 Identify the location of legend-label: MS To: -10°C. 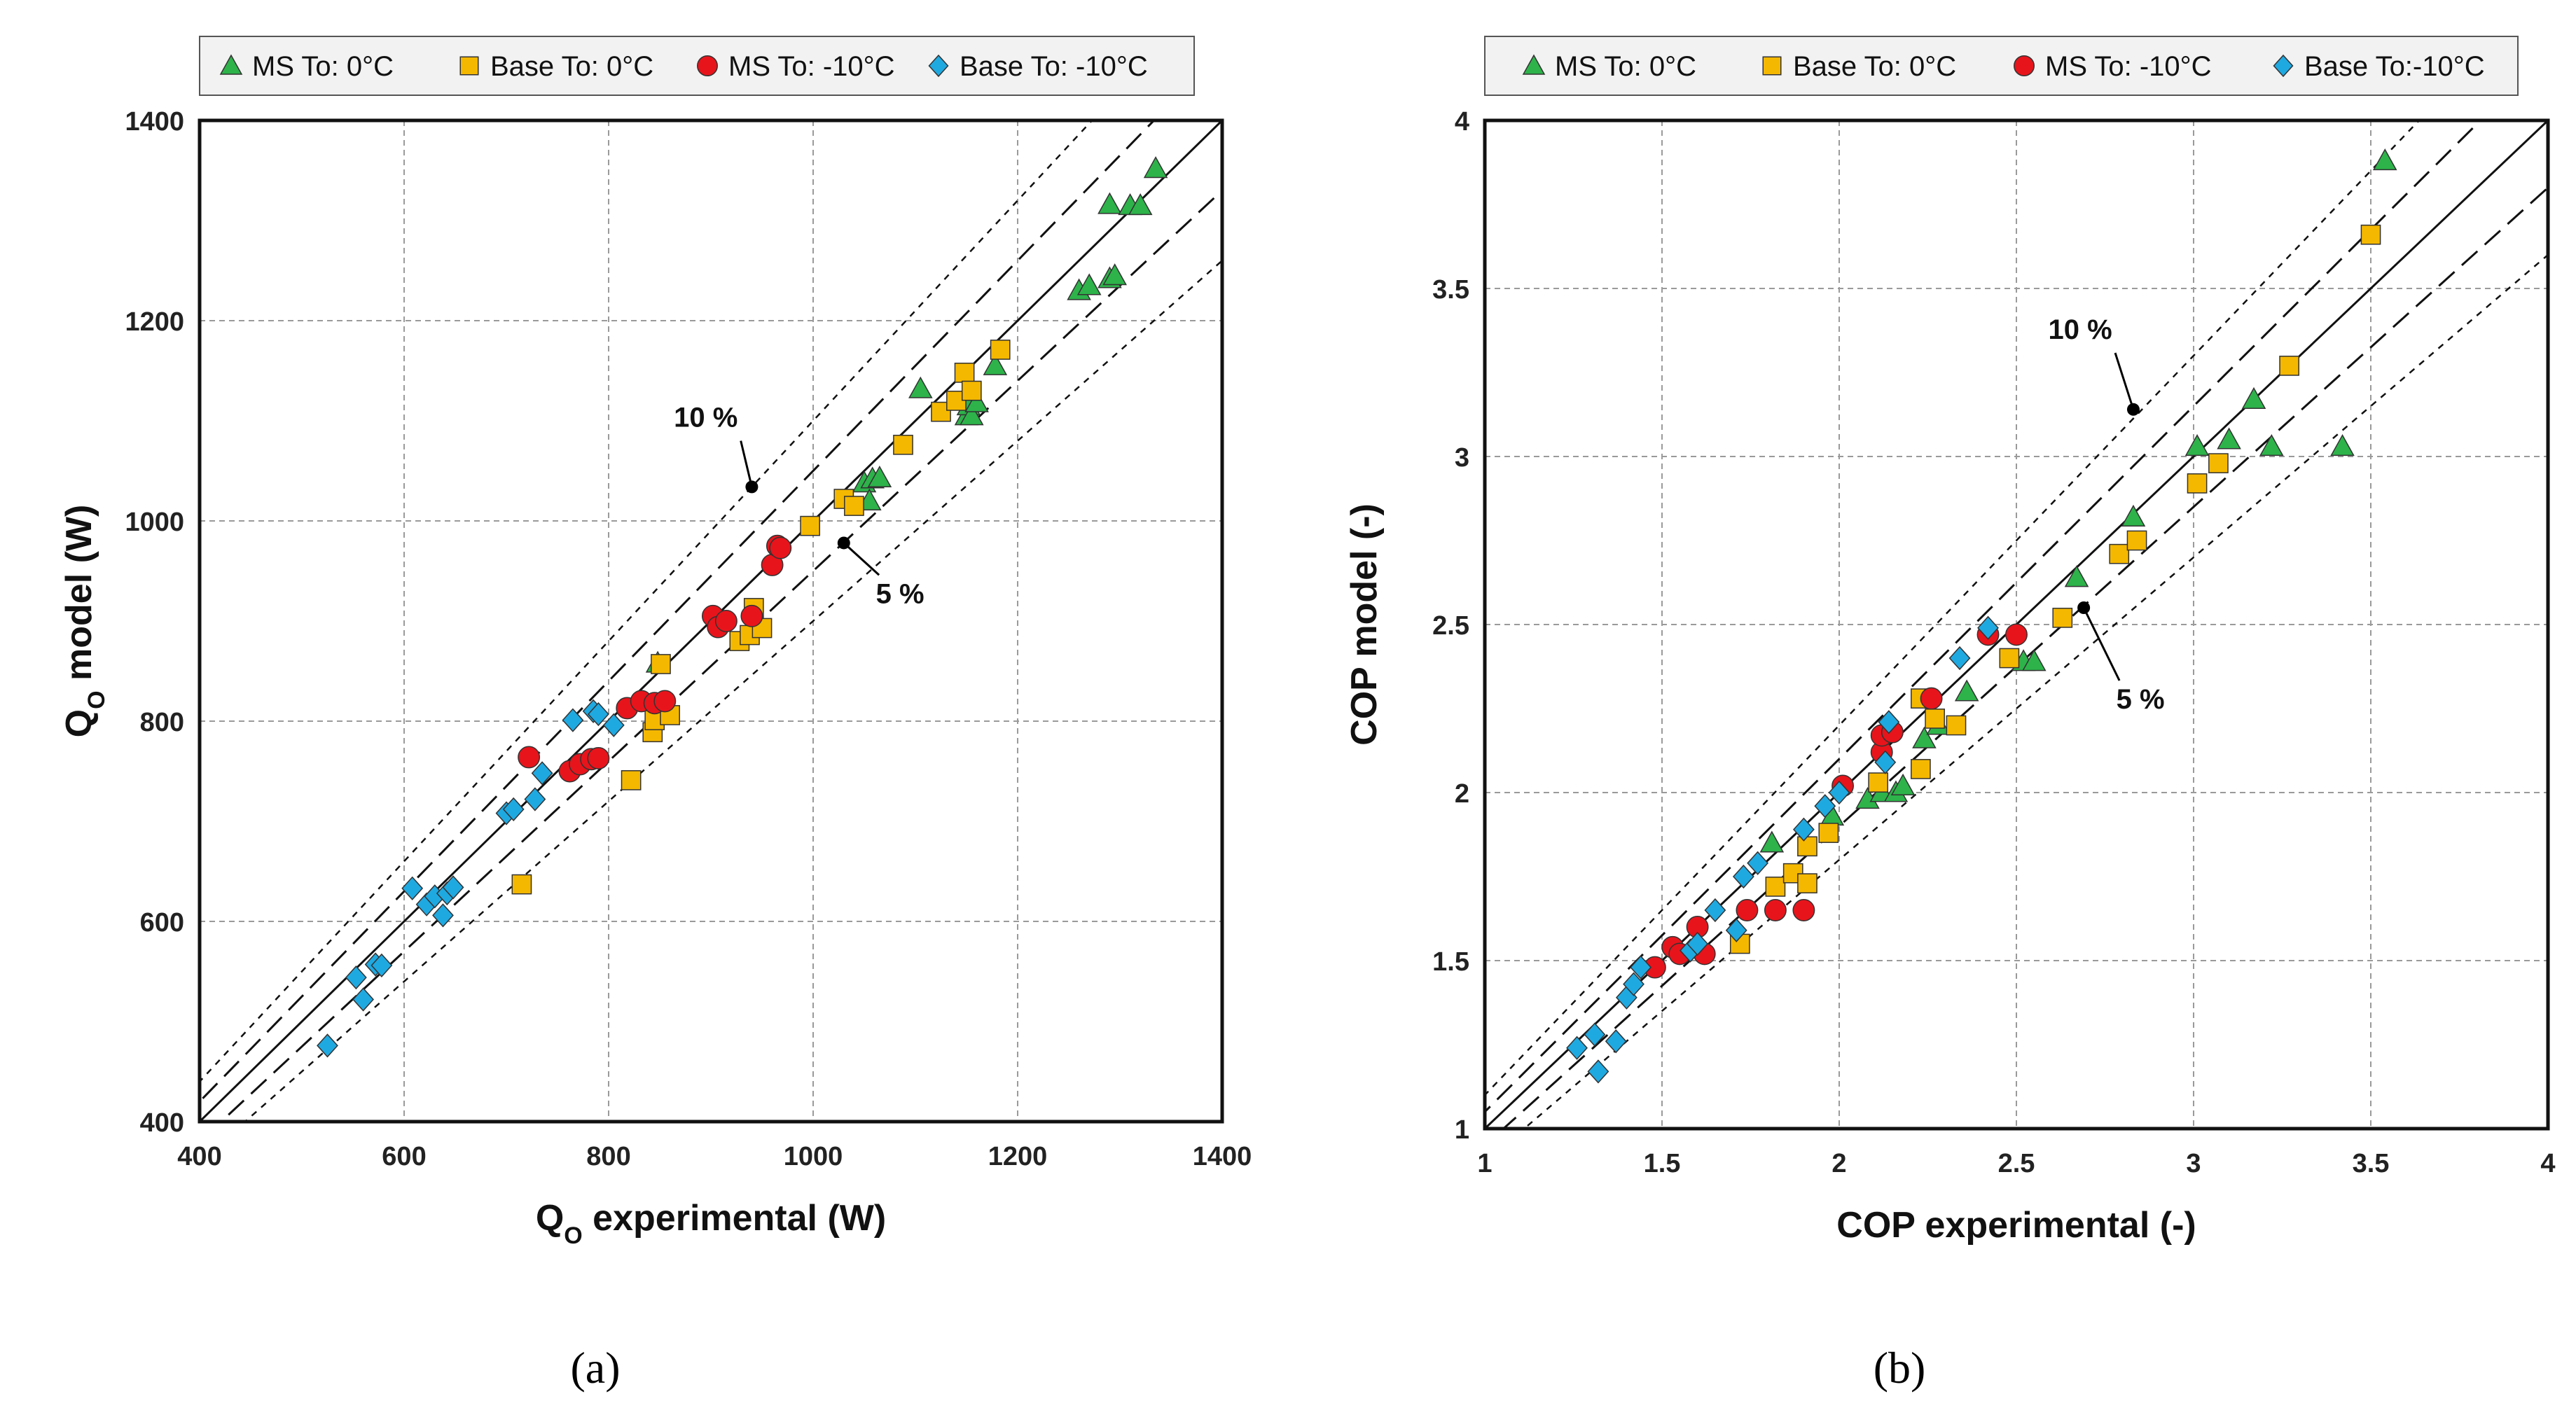
(812, 66).